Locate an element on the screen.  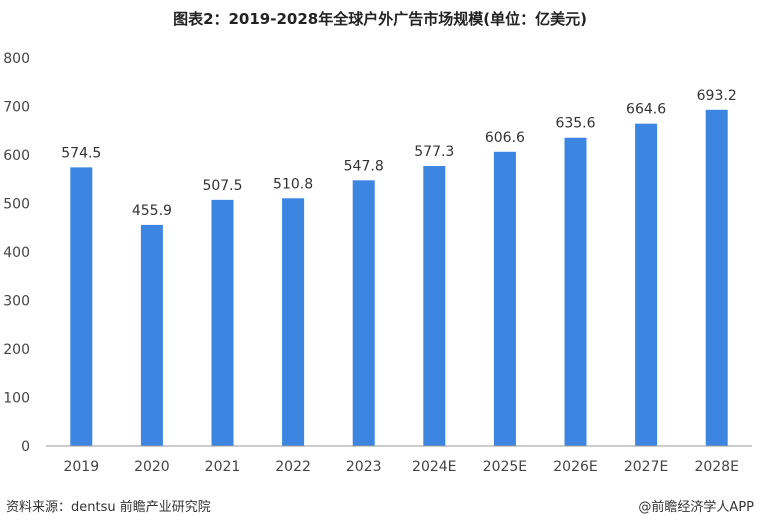
y-tick-label: 100 is located at coordinates (16, 399).